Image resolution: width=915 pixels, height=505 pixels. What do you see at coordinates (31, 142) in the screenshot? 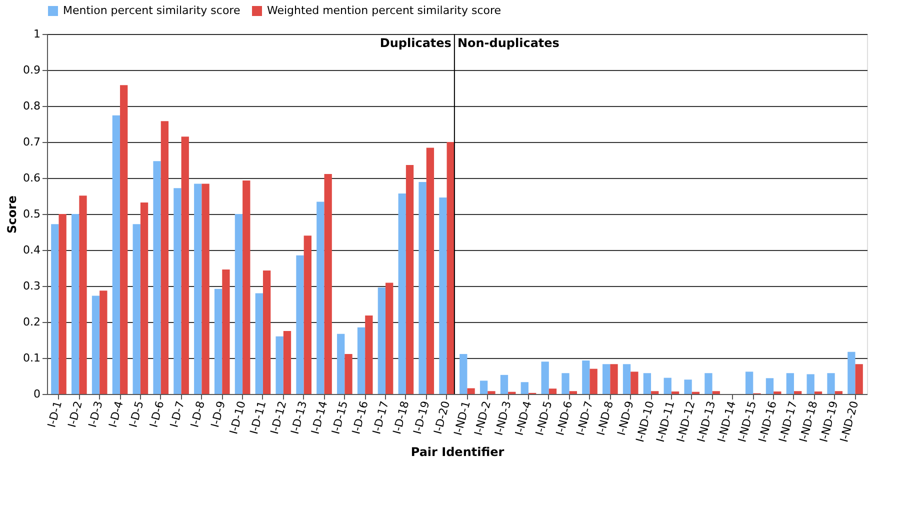
I see `y-tick-label: 0.7` at bounding box center [31, 142].